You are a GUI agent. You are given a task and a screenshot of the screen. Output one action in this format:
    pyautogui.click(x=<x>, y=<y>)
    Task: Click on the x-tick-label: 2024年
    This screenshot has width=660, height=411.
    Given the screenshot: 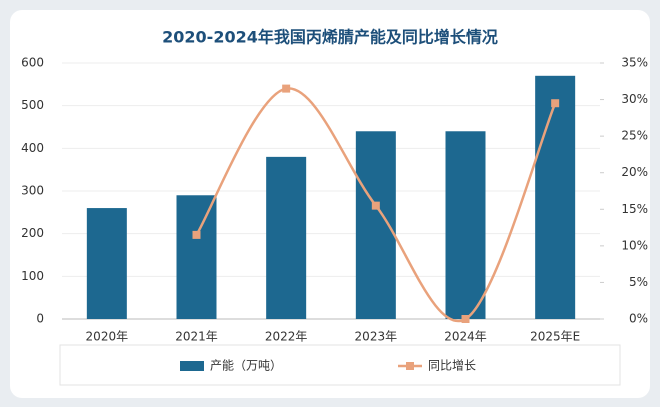 What is the action you would take?
    pyautogui.click(x=465, y=337)
    